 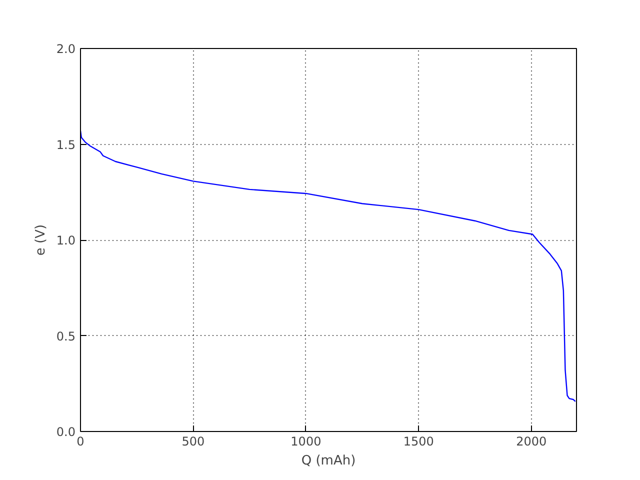 I want to click on x-tick-label: 1000, so click(x=306, y=441).